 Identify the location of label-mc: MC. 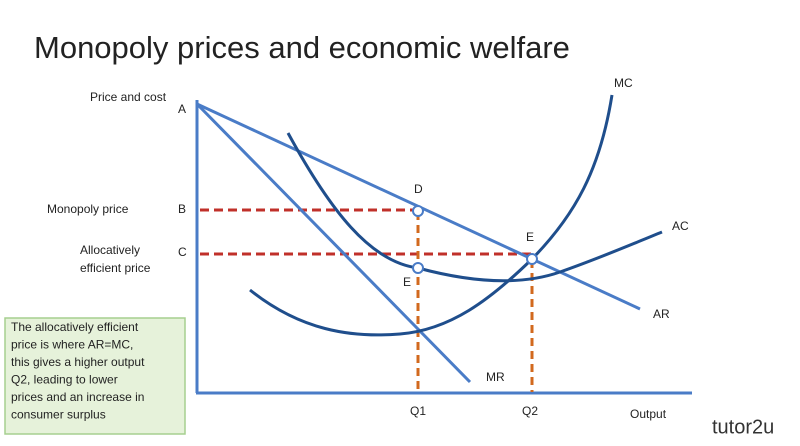
(623, 83).